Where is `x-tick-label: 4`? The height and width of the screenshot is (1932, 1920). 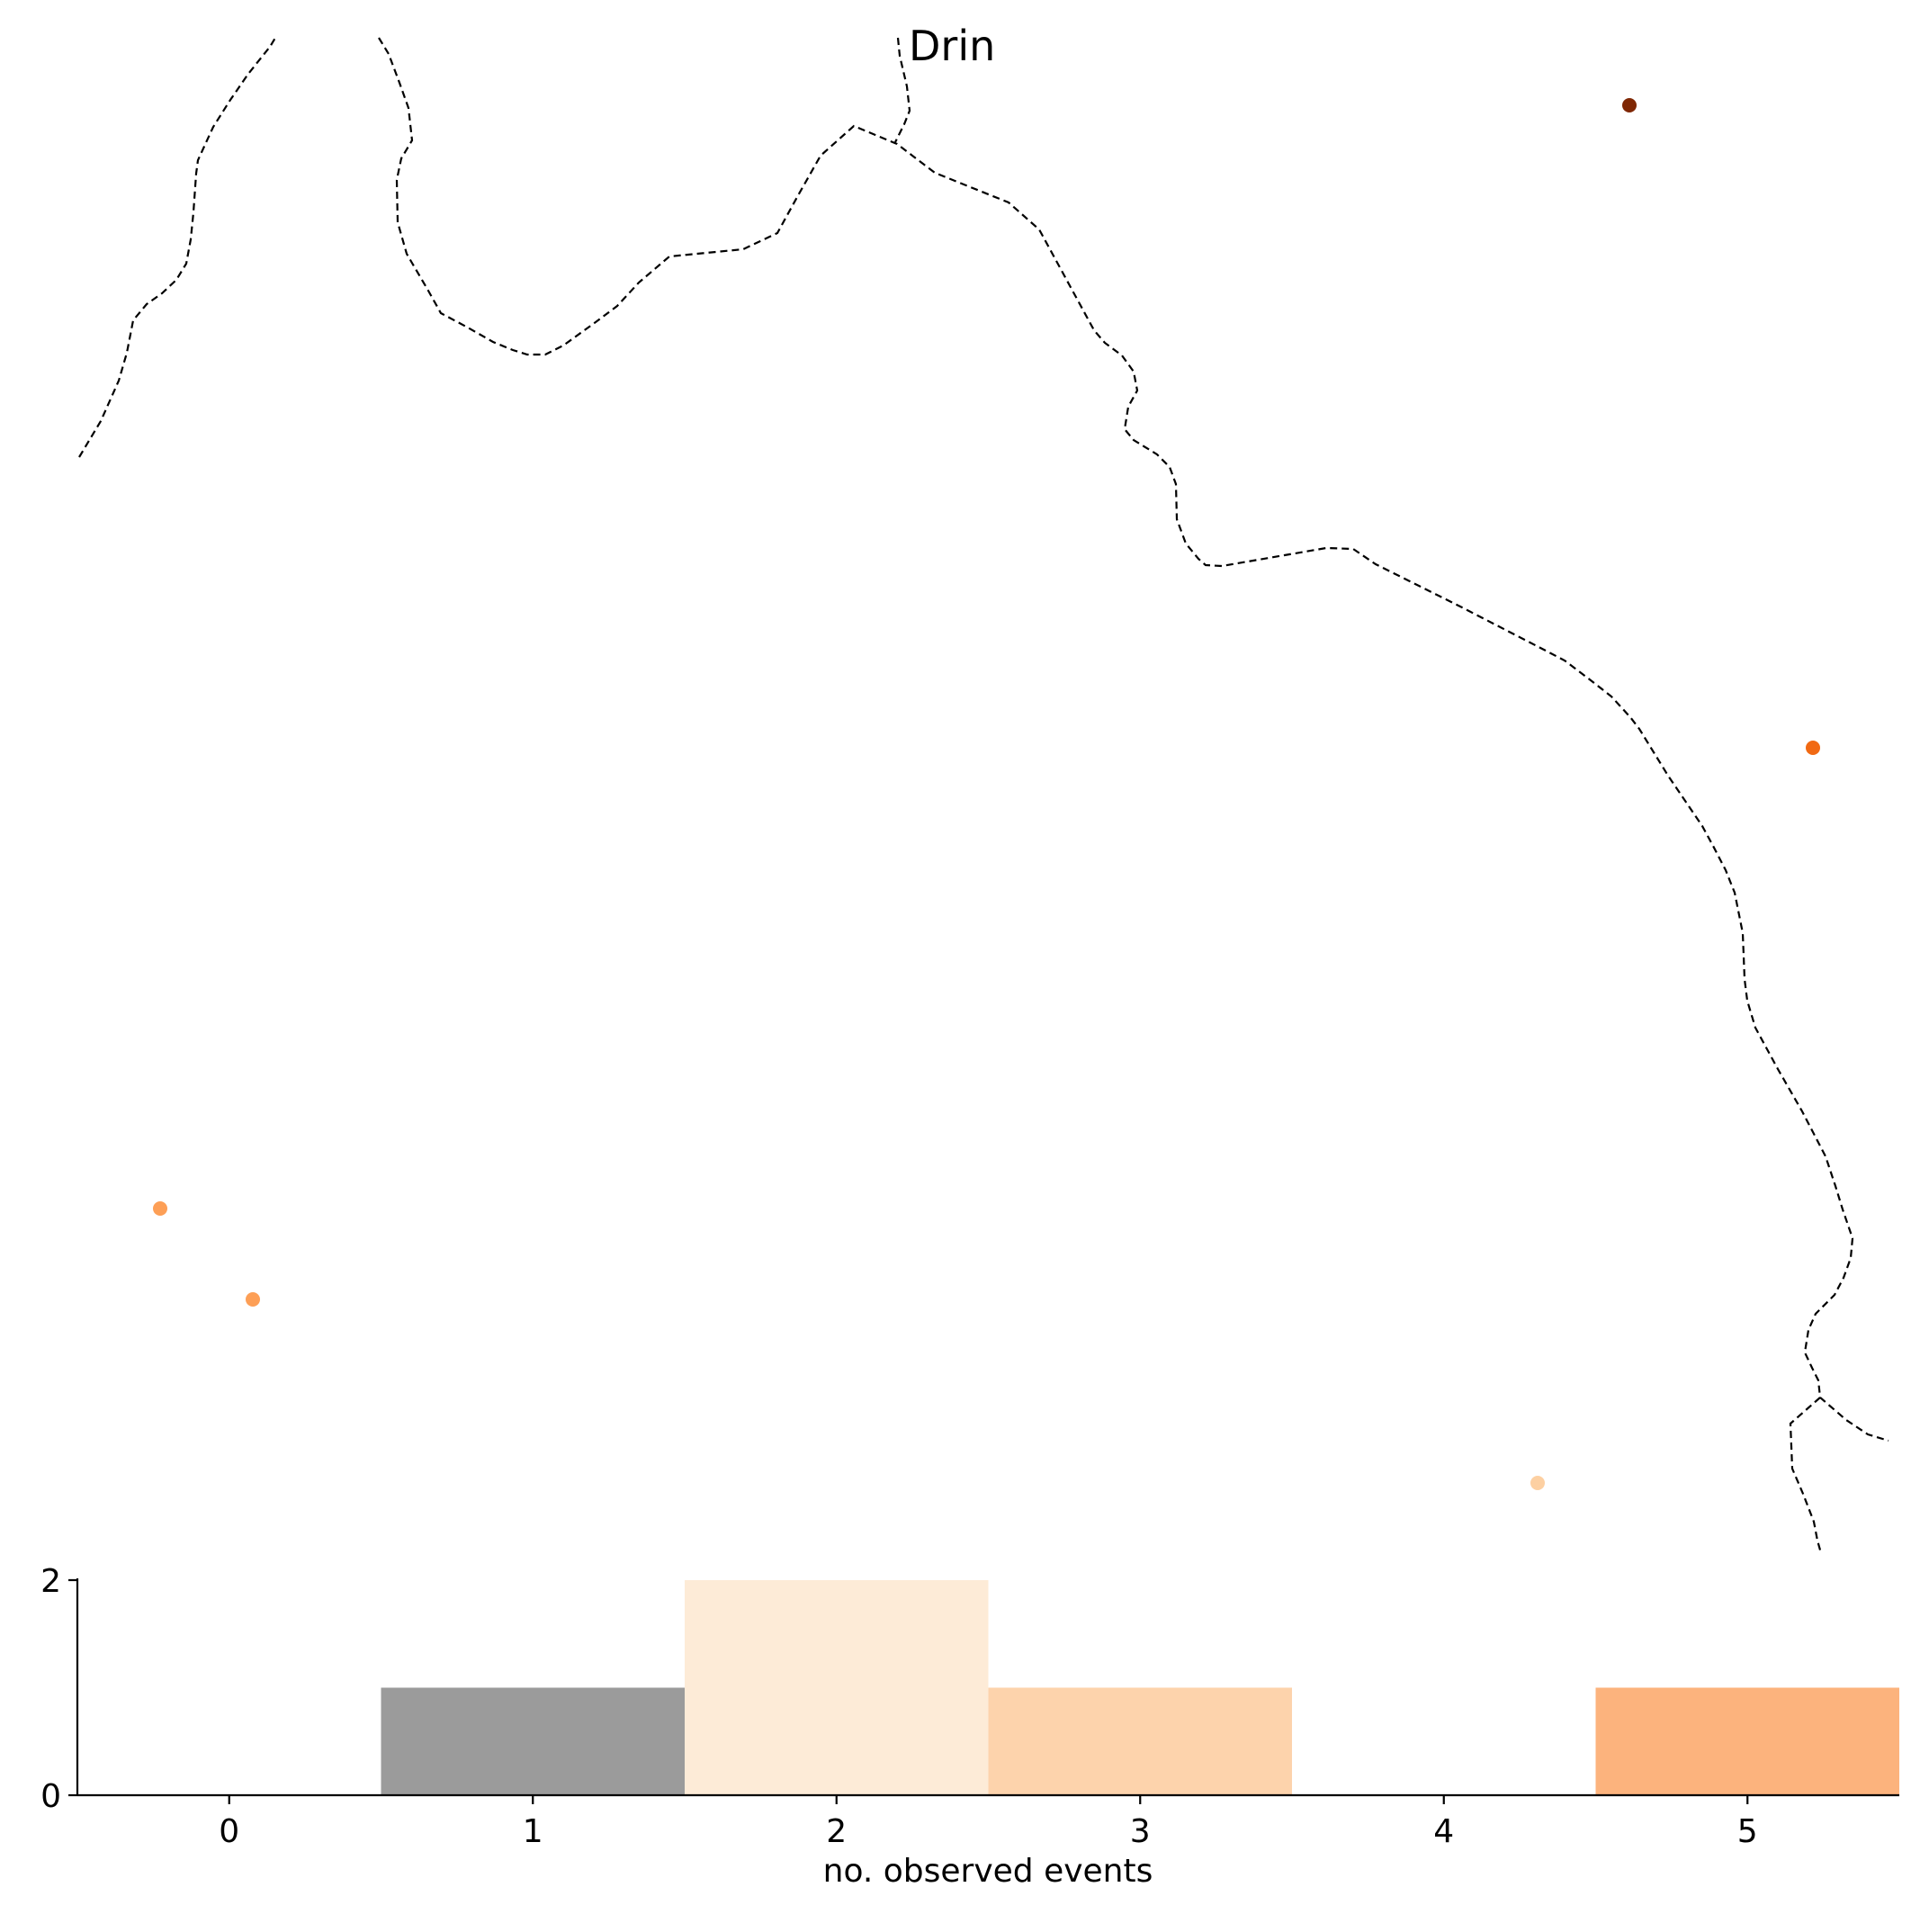 x-tick-label: 4 is located at coordinates (1443, 1831).